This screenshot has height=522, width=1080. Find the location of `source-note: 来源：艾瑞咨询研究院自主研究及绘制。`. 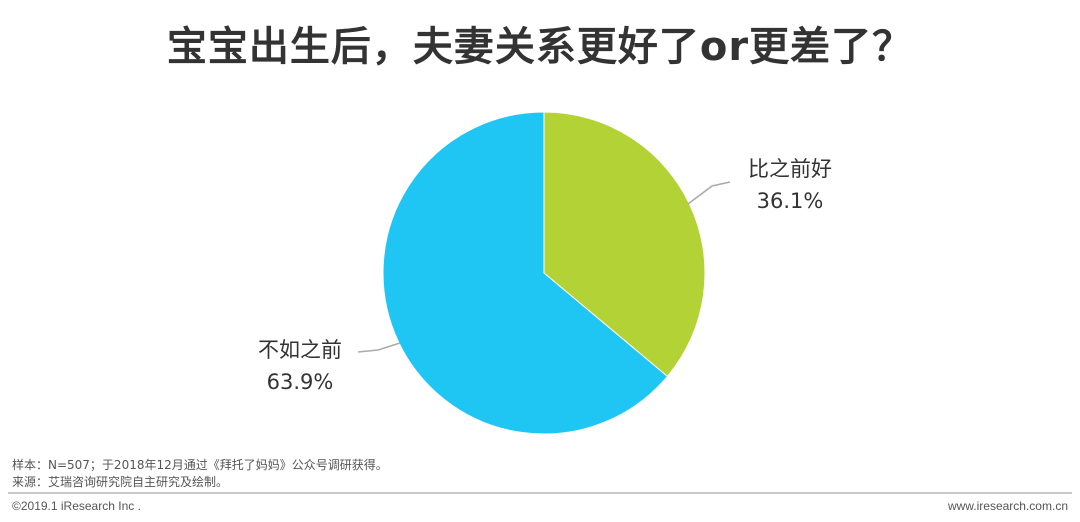

source-note: 来源：艾瑞咨询研究院自主研究及绘制。 is located at coordinates (120, 482).